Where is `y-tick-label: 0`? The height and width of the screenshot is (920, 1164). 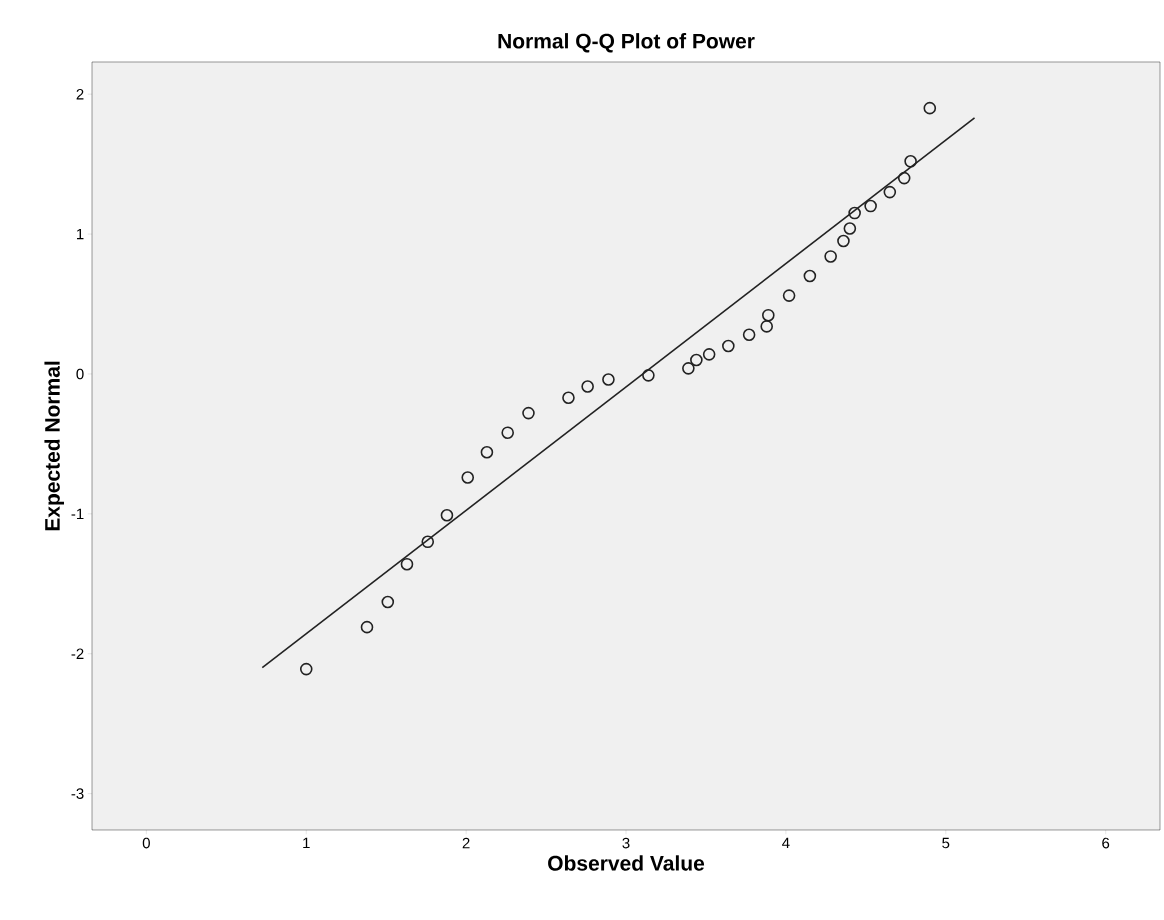
y-tick-label: 0 is located at coordinates (80, 374).